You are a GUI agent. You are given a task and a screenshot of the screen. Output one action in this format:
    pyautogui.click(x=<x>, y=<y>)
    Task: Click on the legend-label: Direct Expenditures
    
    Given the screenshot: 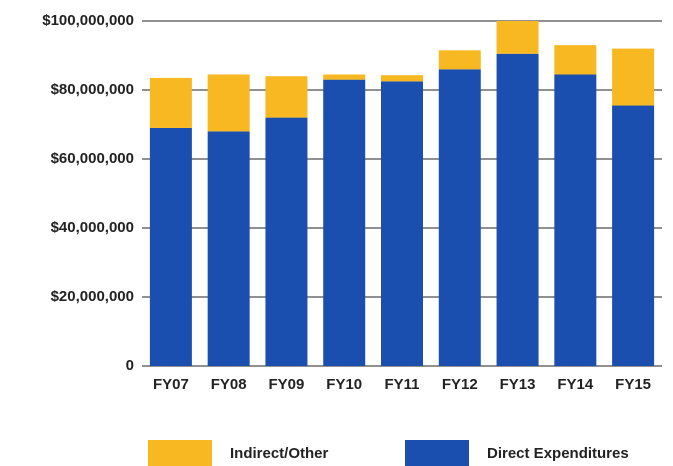 What is the action you would take?
    pyautogui.click(x=558, y=453)
    